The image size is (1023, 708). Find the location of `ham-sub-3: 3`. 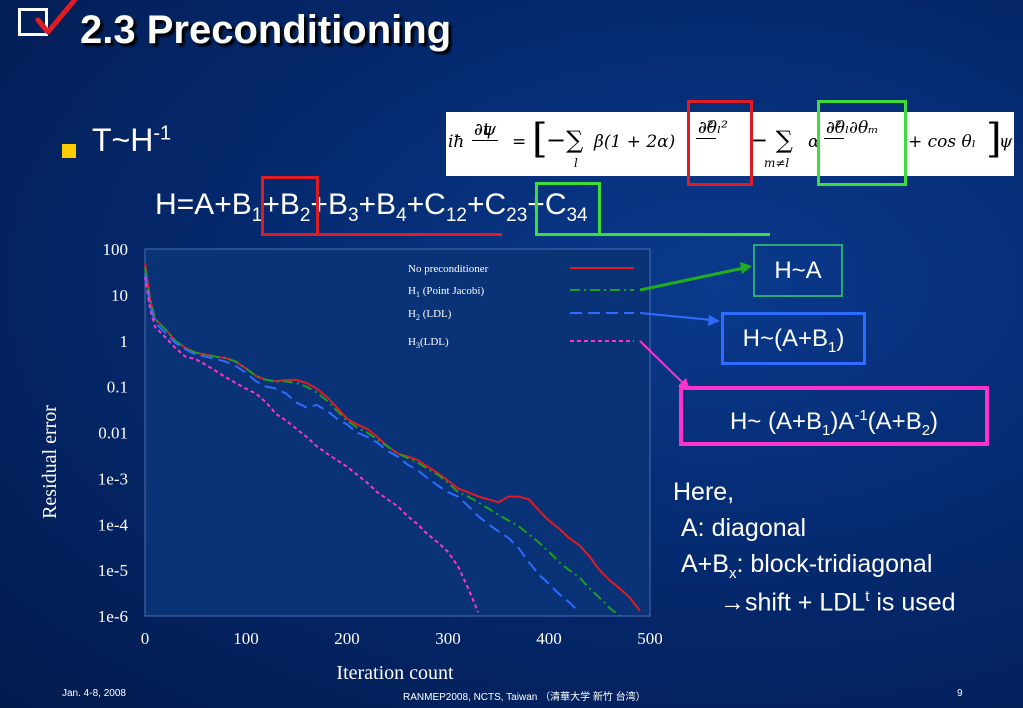

ham-sub-3: 3 is located at coordinates (353, 215).